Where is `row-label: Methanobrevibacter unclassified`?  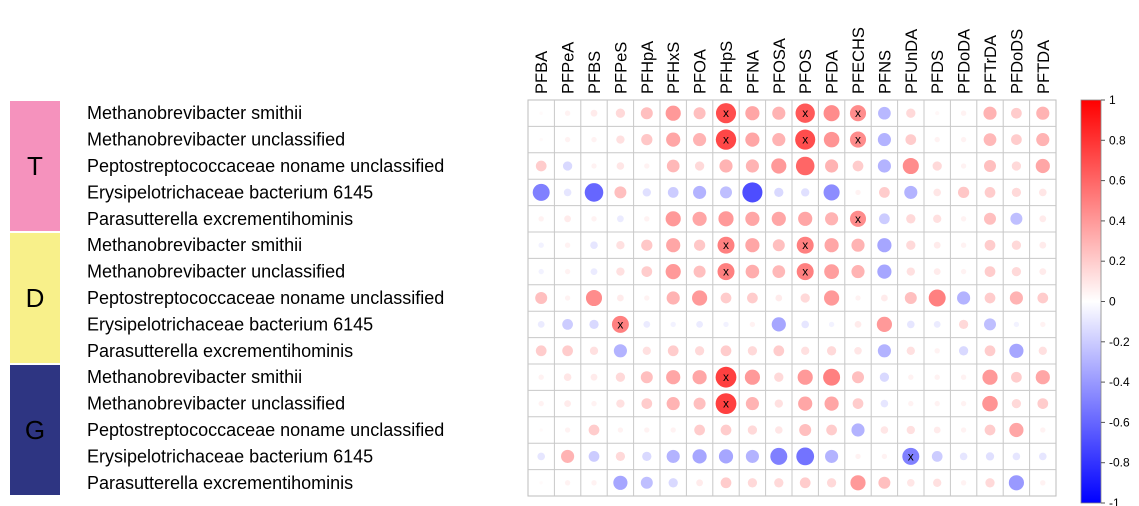 row-label: Methanobrevibacter unclassified is located at coordinates (216, 140).